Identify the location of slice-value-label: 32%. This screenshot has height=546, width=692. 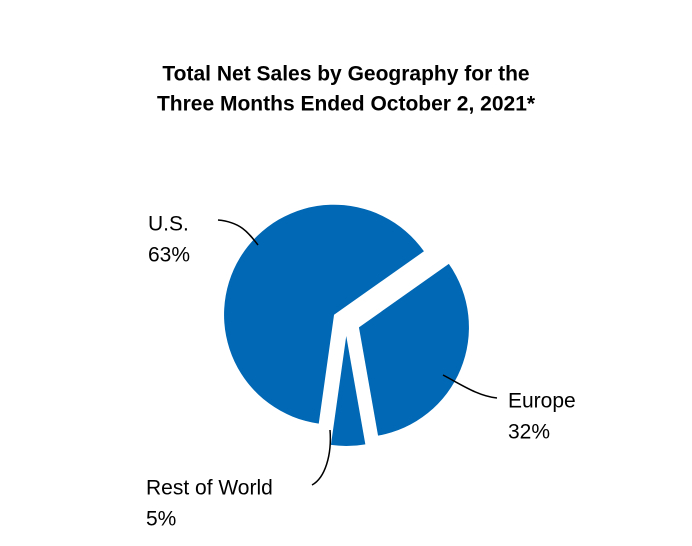
(529, 432).